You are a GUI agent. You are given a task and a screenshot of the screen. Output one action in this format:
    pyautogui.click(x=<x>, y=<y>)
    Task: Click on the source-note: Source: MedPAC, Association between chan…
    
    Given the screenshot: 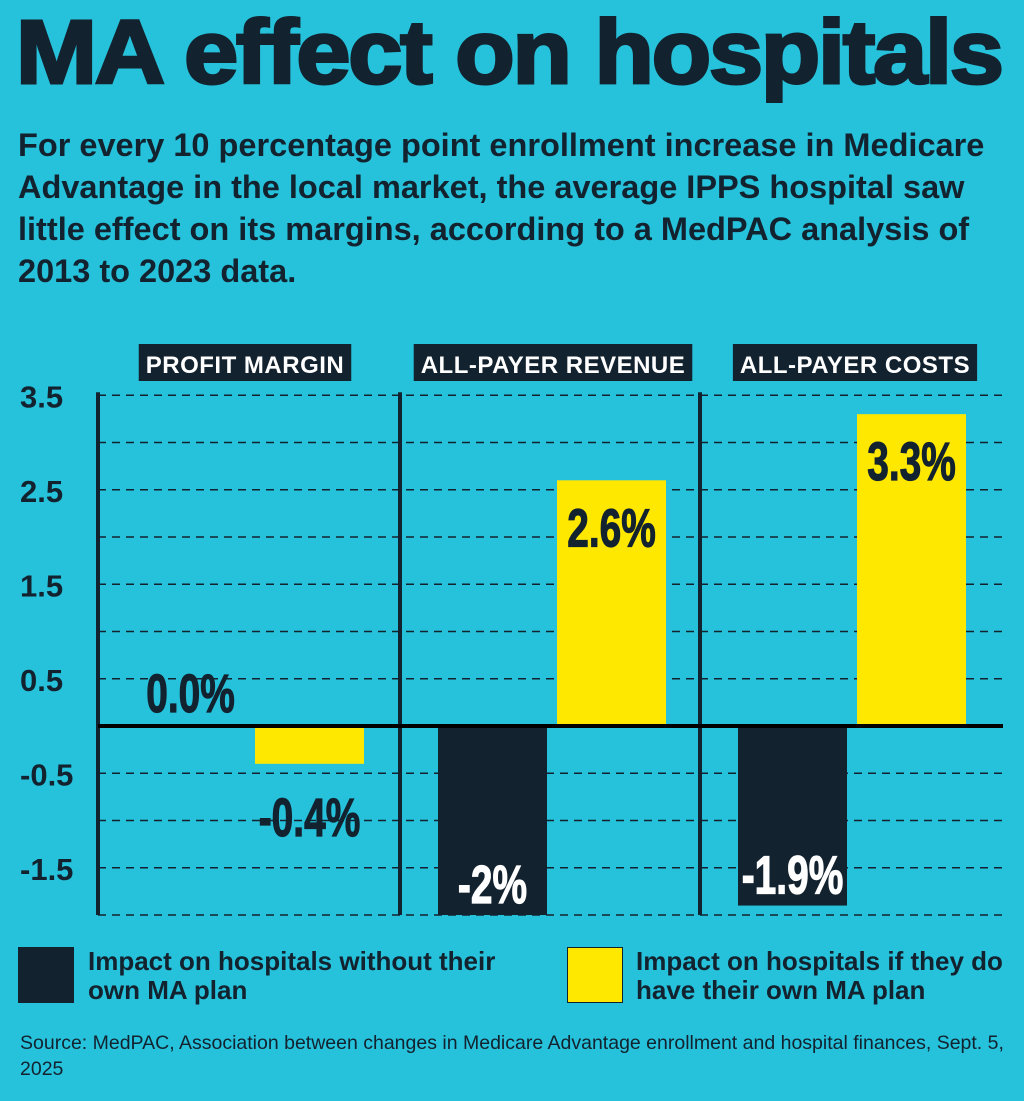 What is the action you would take?
    pyautogui.click(x=512, y=1056)
    